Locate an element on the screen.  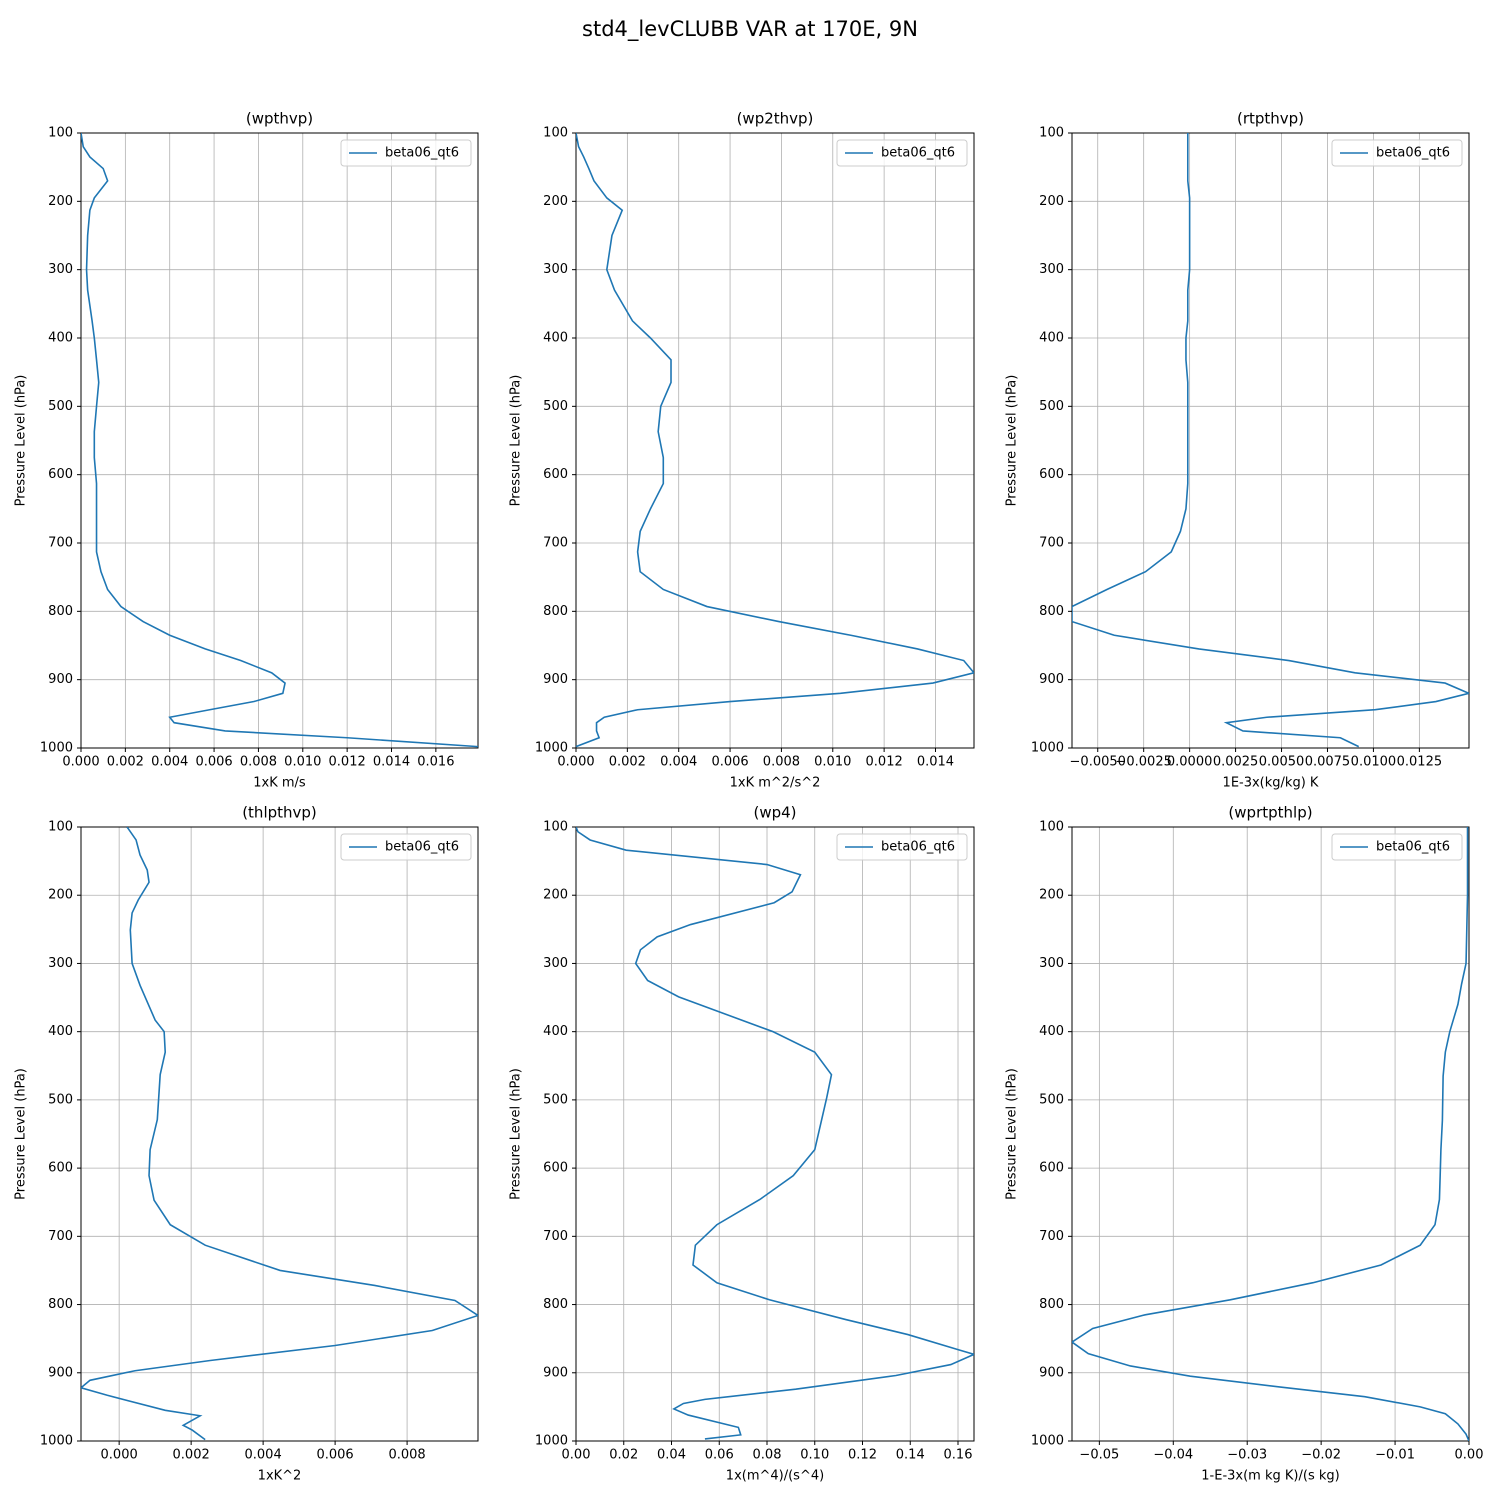
x-tick-label: −0.03 is located at coordinates (1247, 1455).